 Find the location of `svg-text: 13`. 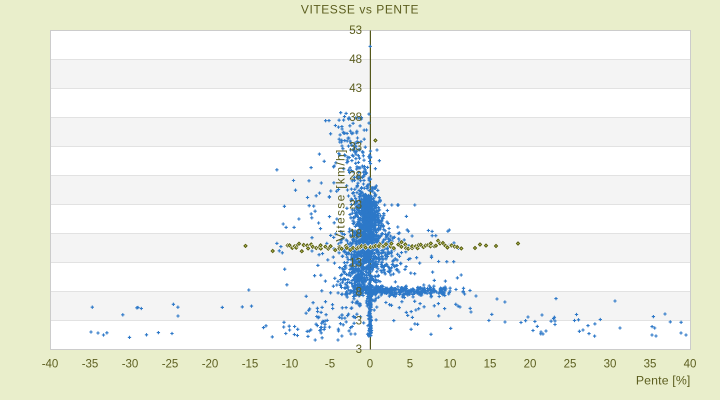

svg-text: 13 is located at coordinates (355, 264).